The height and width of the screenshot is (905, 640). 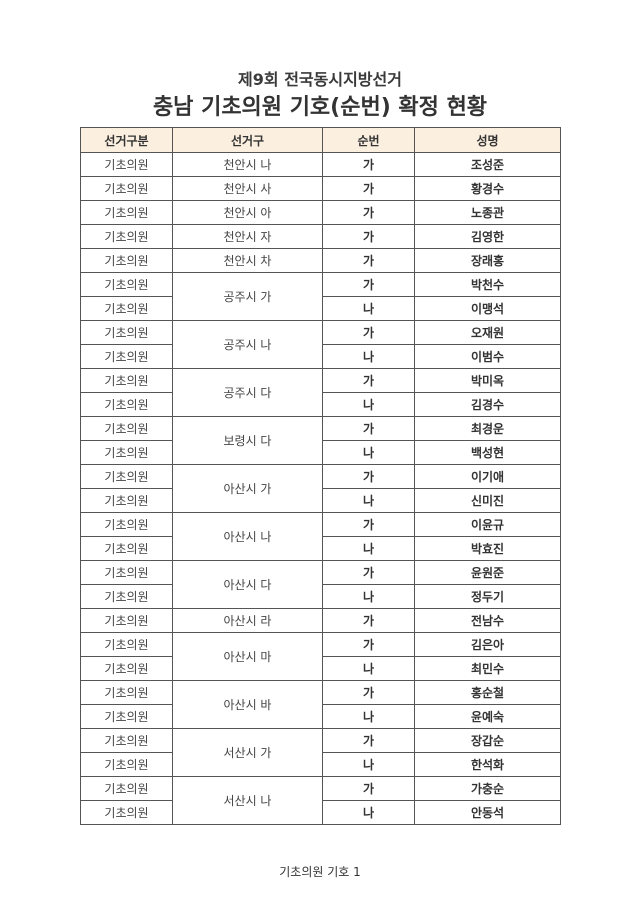 I want to click on district-cell: 아산시 다, so click(x=247, y=584).